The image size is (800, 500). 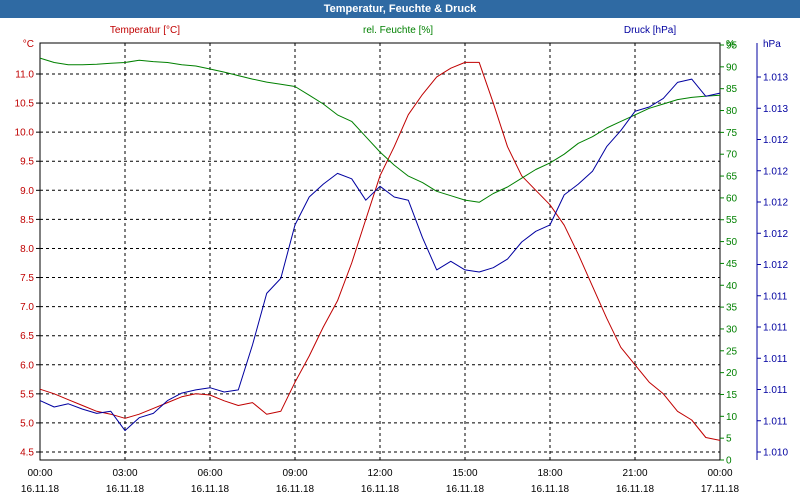 I want to click on x-tick-time-label: 21:00, so click(x=634, y=473).